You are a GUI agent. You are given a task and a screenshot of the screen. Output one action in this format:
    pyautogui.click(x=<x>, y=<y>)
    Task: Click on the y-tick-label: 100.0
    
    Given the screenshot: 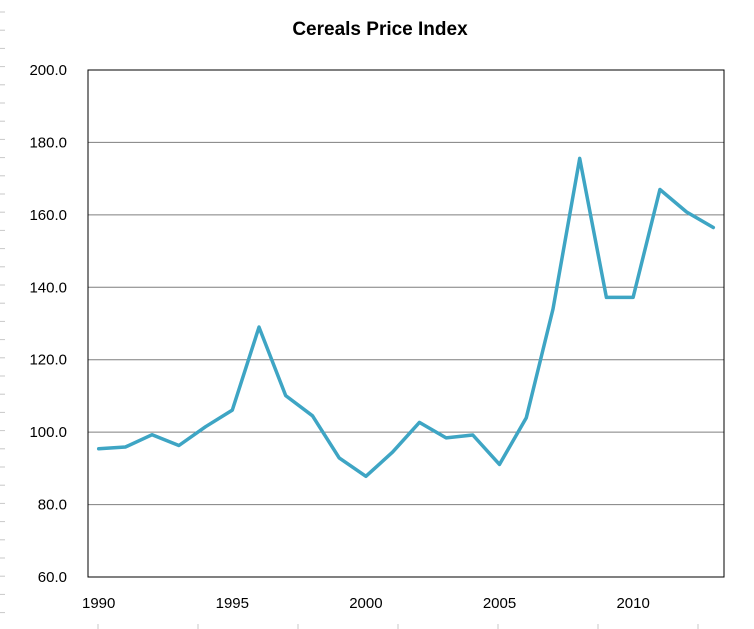 What is the action you would take?
    pyautogui.click(x=48, y=432)
    